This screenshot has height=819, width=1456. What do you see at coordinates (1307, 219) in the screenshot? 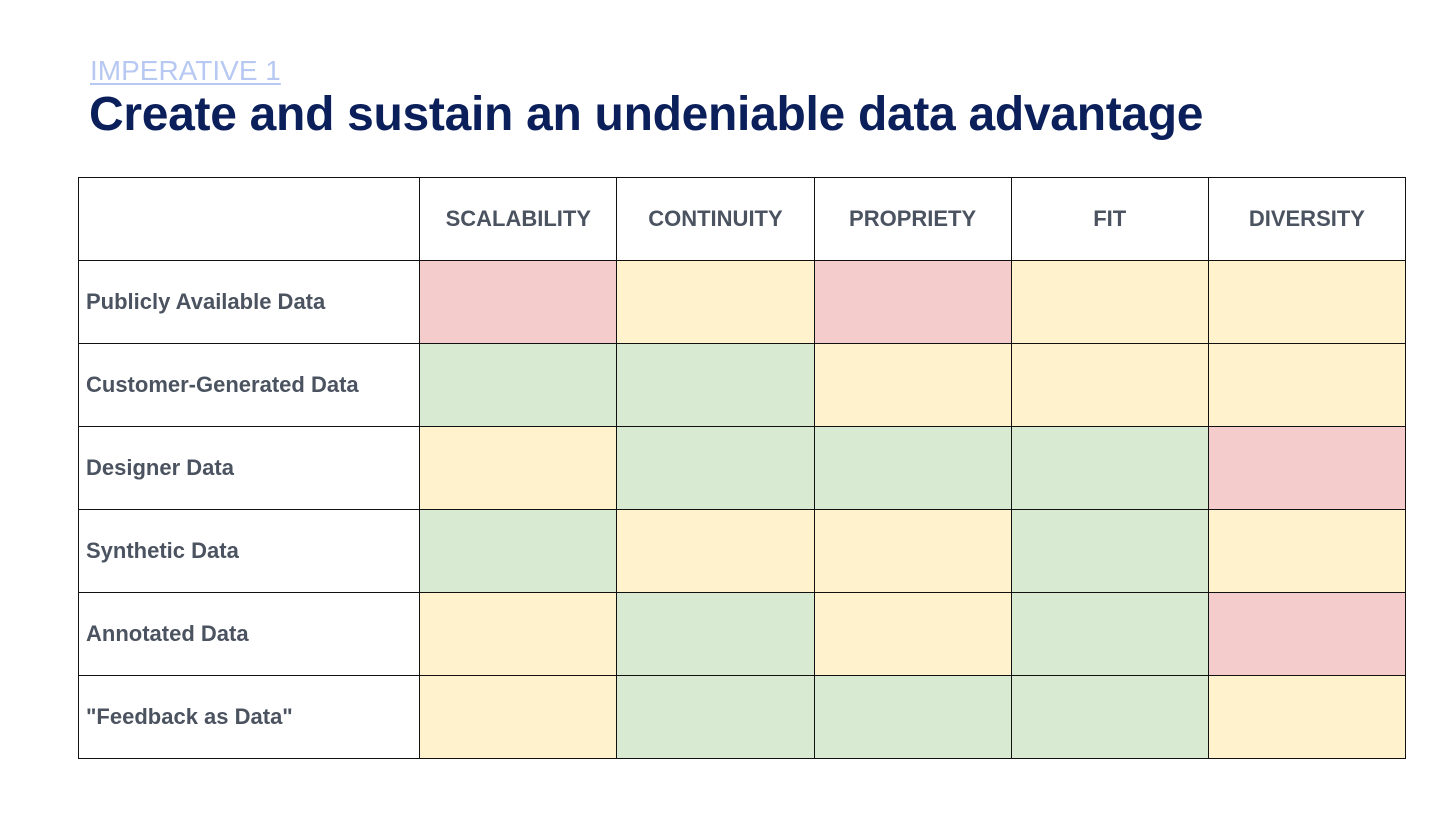
I see `column-header-diversity: DIVERSITY` at bounding box center [1307, 219].